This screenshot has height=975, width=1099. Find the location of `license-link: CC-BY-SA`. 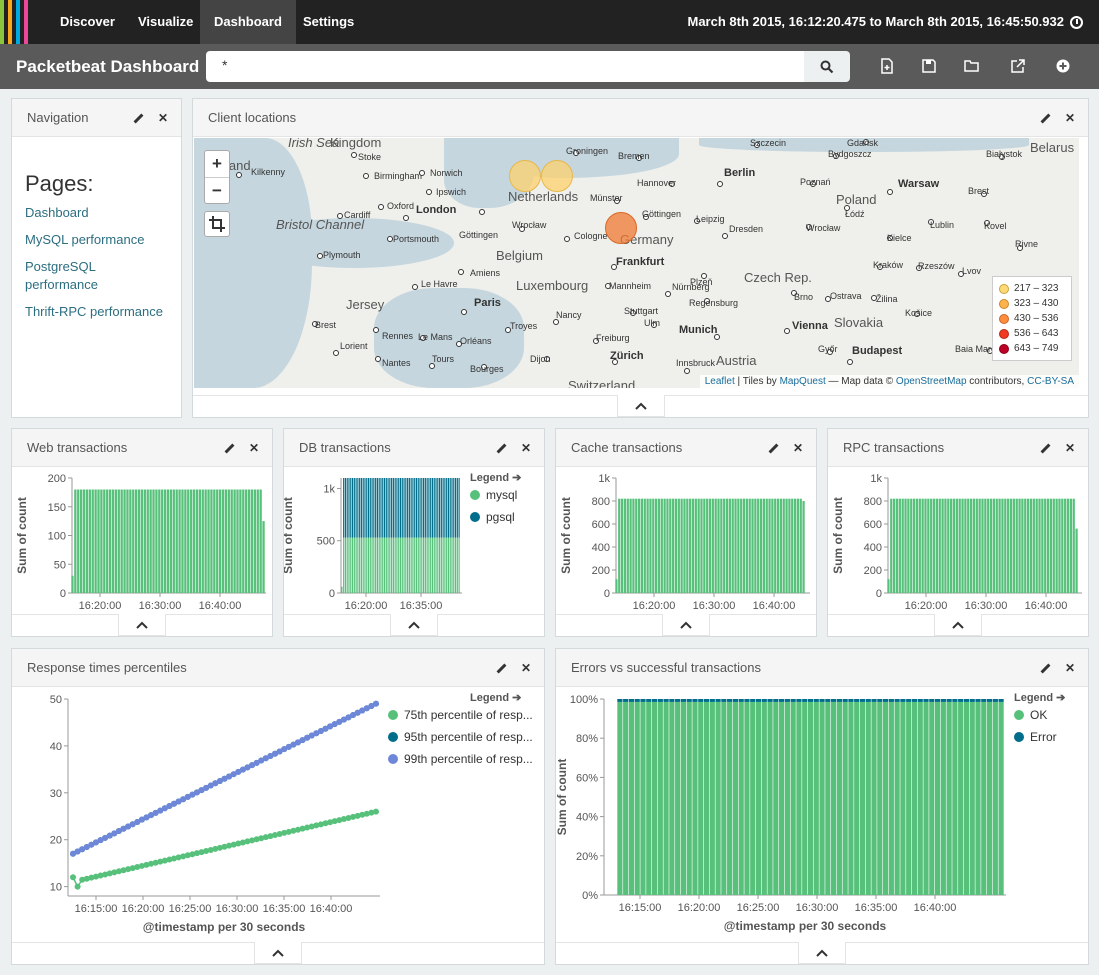

license-link: CC-BY-SA is located at coordinates (1050, 381).